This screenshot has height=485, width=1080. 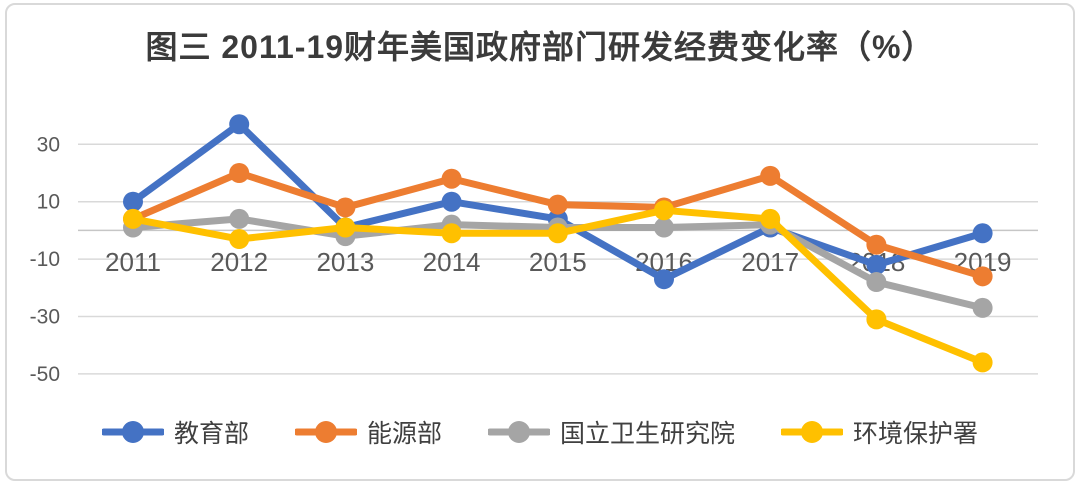 What do you see at coordinates (540, 47) in the screenshot?
I see `chart-title: 图三 2011-19财年美国政府部门研发经费变化率（%）` at bounding box center [540, 47].